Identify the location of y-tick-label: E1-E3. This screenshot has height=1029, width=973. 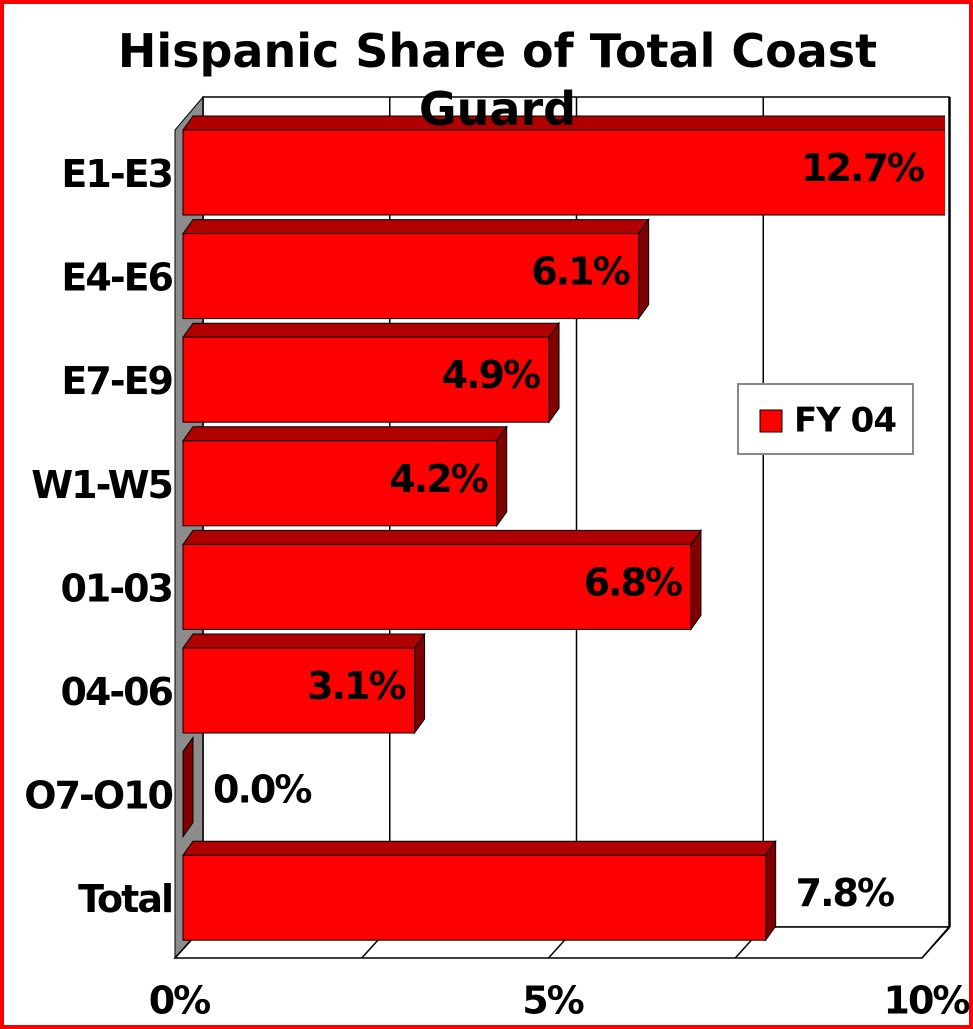
(116, 174).